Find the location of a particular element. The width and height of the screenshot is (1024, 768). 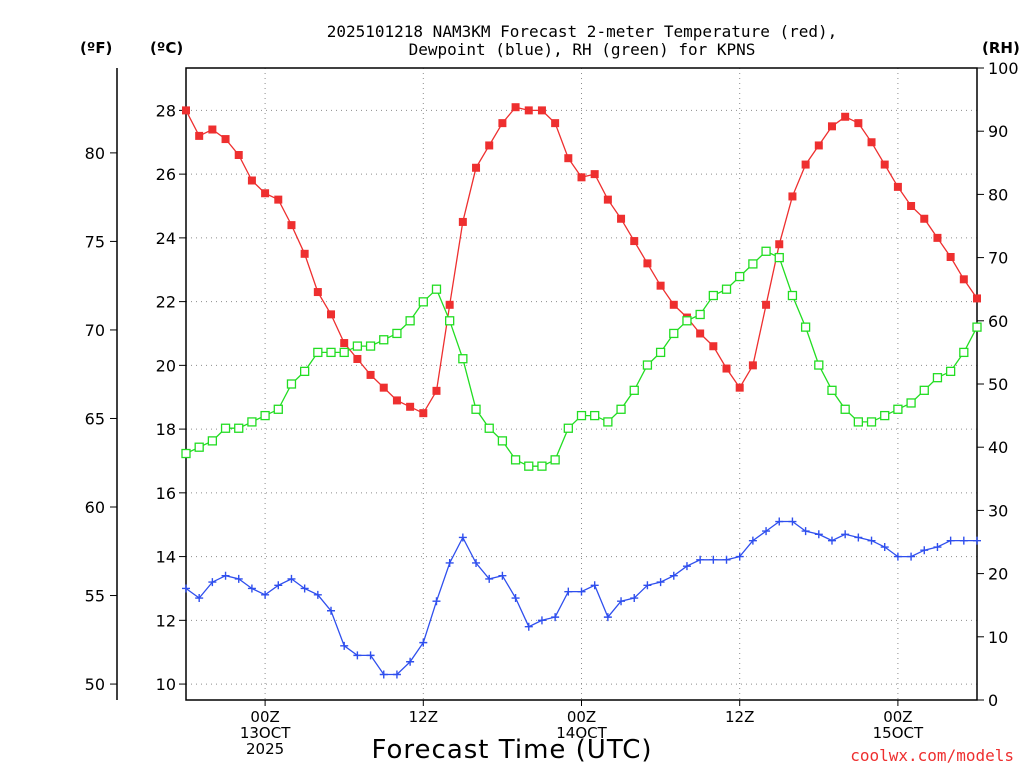

celsius-tick-label: 20 is located at coordinates (166, 365).